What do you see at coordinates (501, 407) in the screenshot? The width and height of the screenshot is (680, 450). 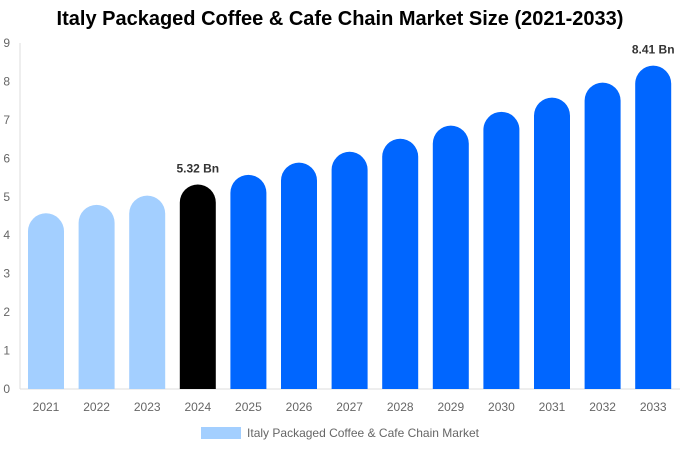 I see `x-tick-label: 2030` at bounding box center [501, 407].